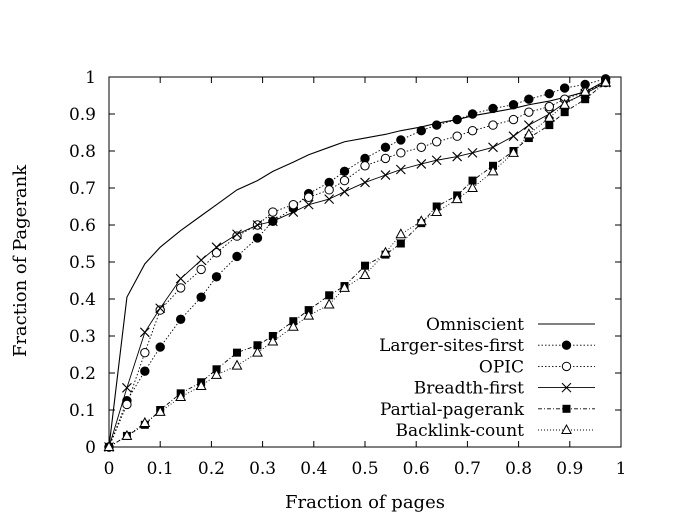 Image resolution: width=697 pixels, height=528 pixels. I want to click on x-tick-label: 0.8, so click(518, 469).